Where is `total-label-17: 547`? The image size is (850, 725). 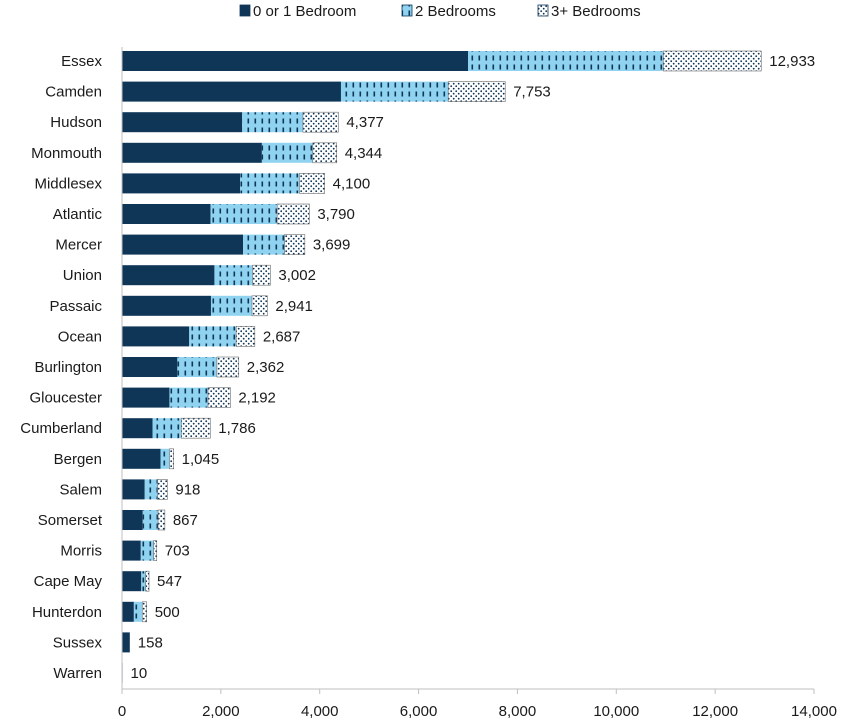
total-label-17: 547 is located at coordinates (169, 581).